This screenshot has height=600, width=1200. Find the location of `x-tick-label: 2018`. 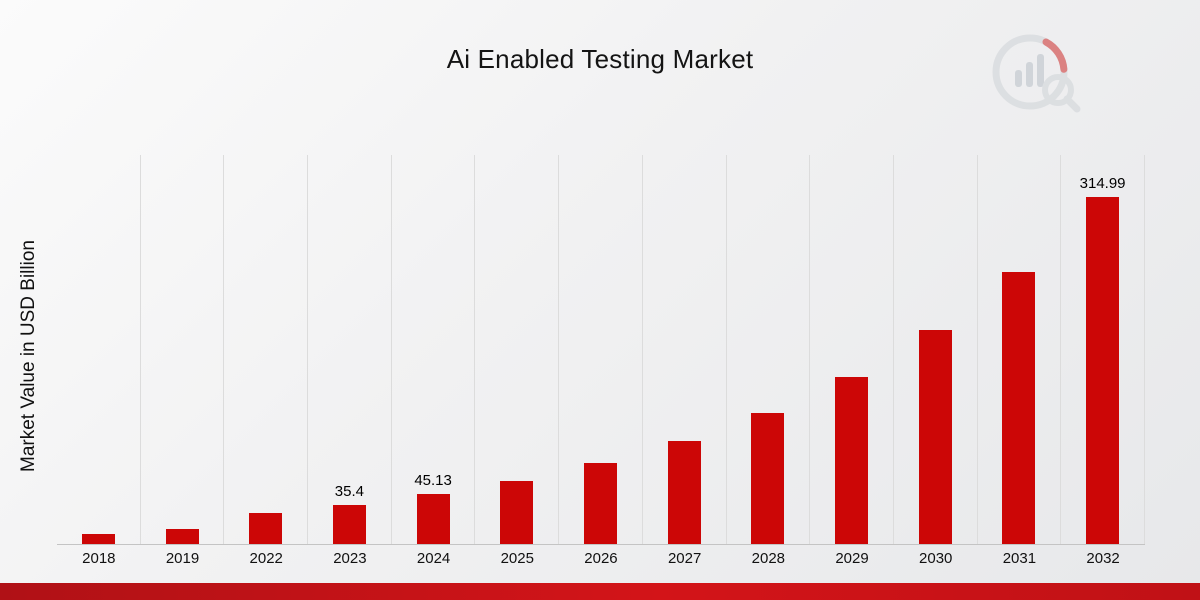

x-tick-label: 2018 is located at coordinates (99, 558).